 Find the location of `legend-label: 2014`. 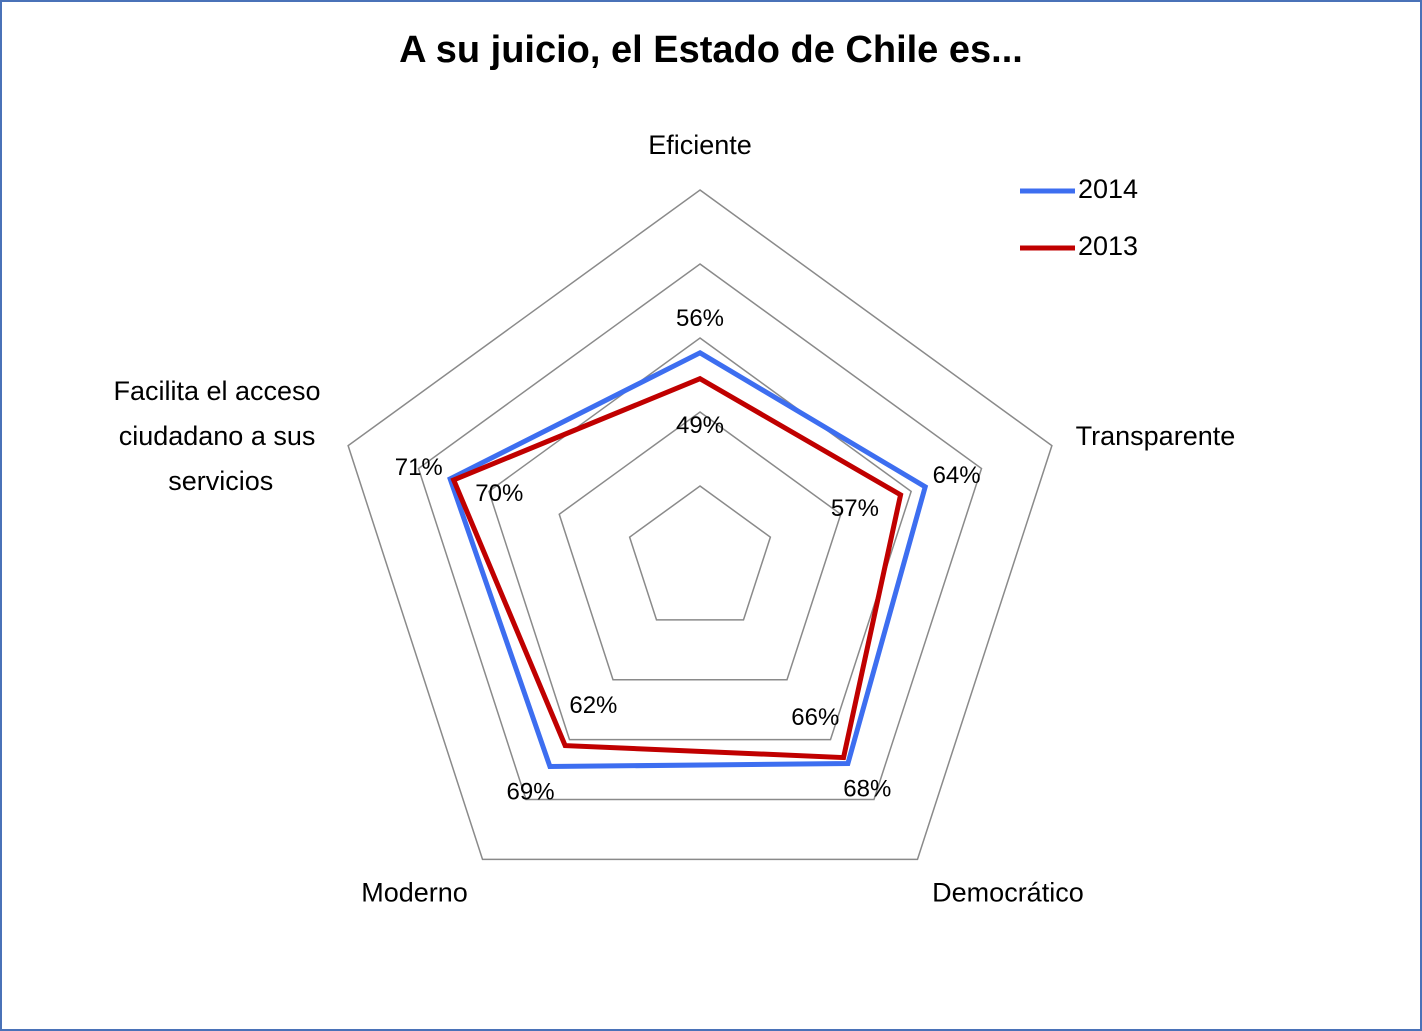

legend-label: 2014 is located at coordinates (1108, 189).